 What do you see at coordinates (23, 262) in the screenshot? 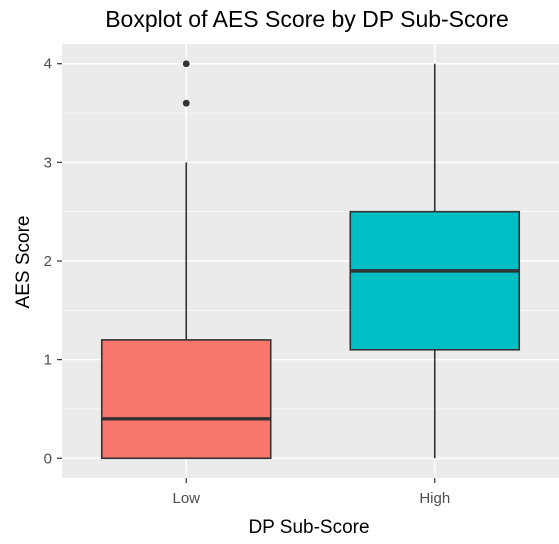
I see `y-axis-title: AES Score` at bounding box center [23, 262].